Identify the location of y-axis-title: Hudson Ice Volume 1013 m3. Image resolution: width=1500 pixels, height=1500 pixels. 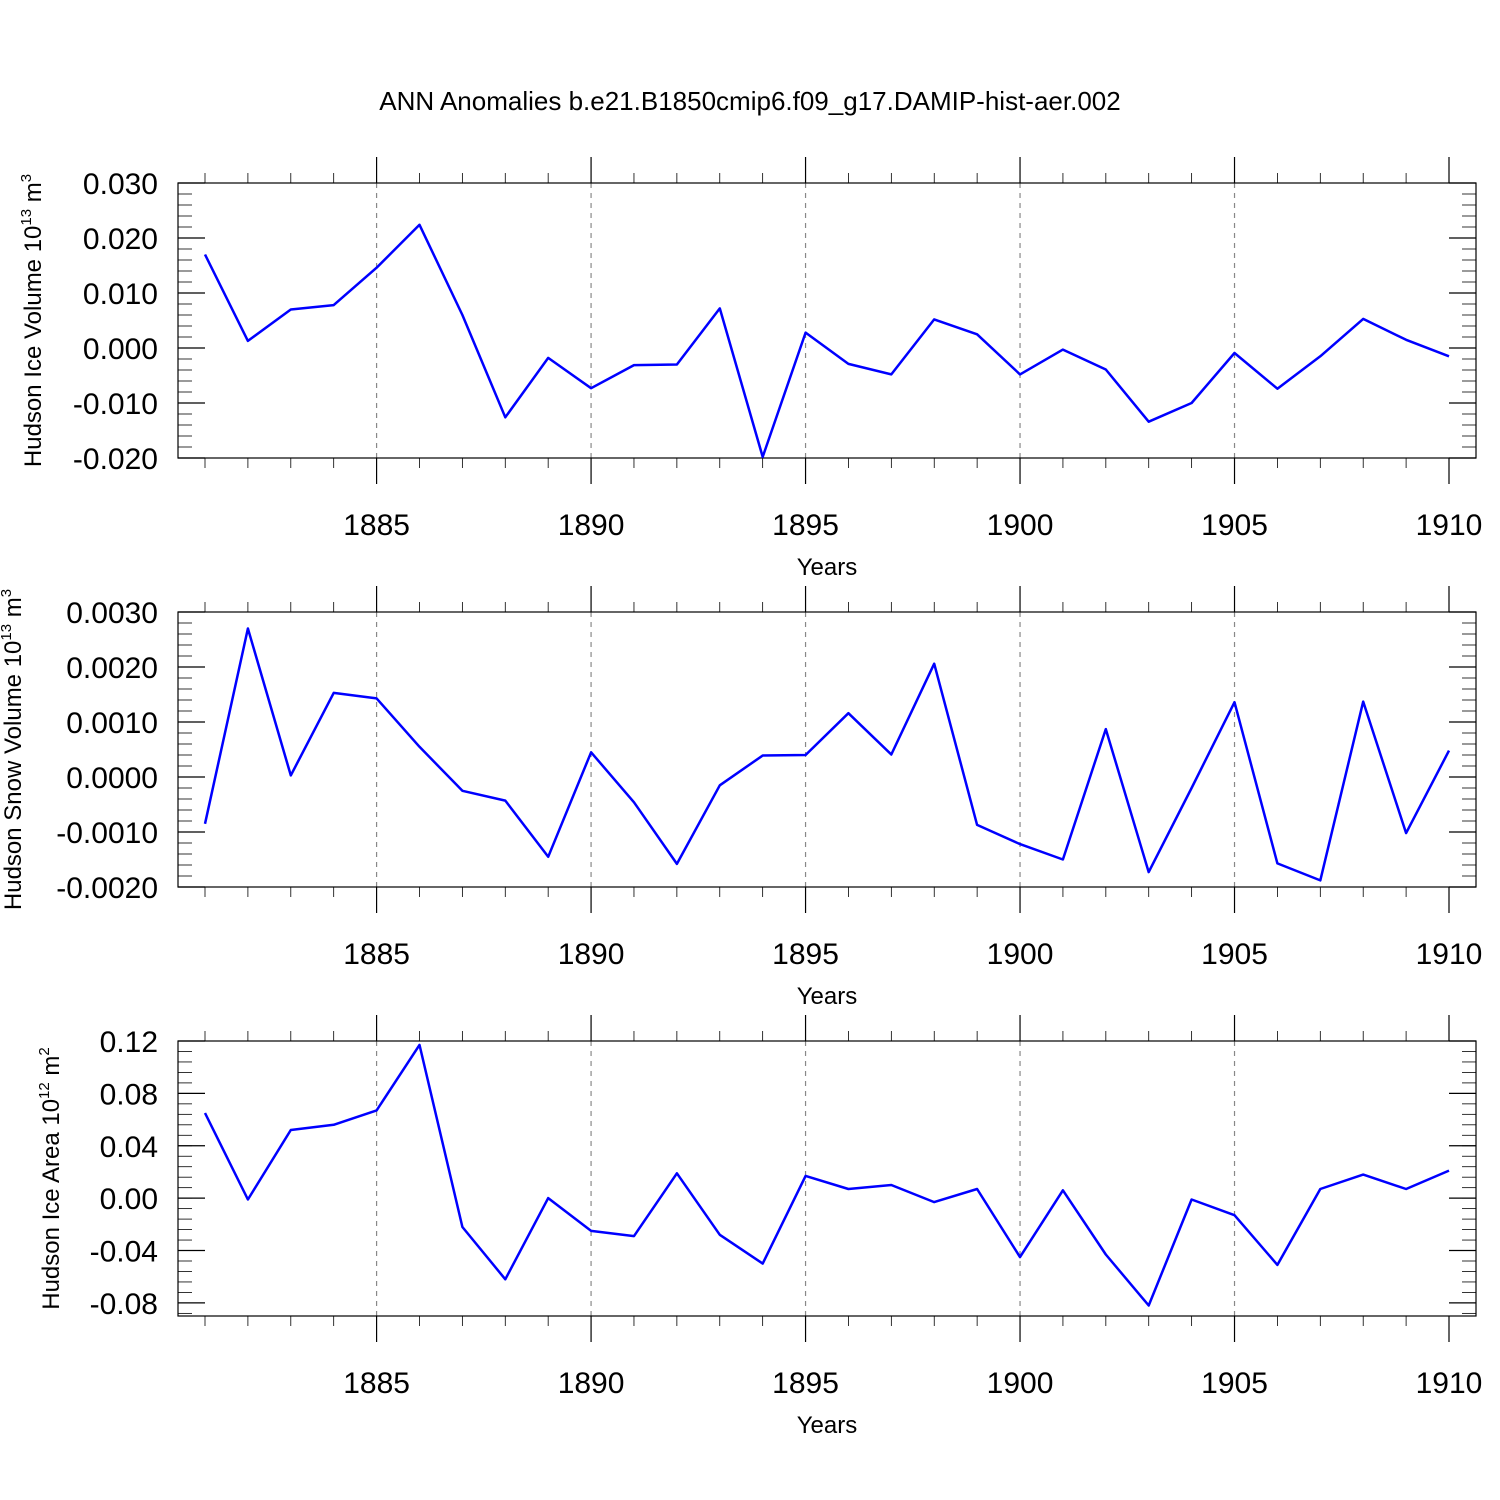
(32, 320).